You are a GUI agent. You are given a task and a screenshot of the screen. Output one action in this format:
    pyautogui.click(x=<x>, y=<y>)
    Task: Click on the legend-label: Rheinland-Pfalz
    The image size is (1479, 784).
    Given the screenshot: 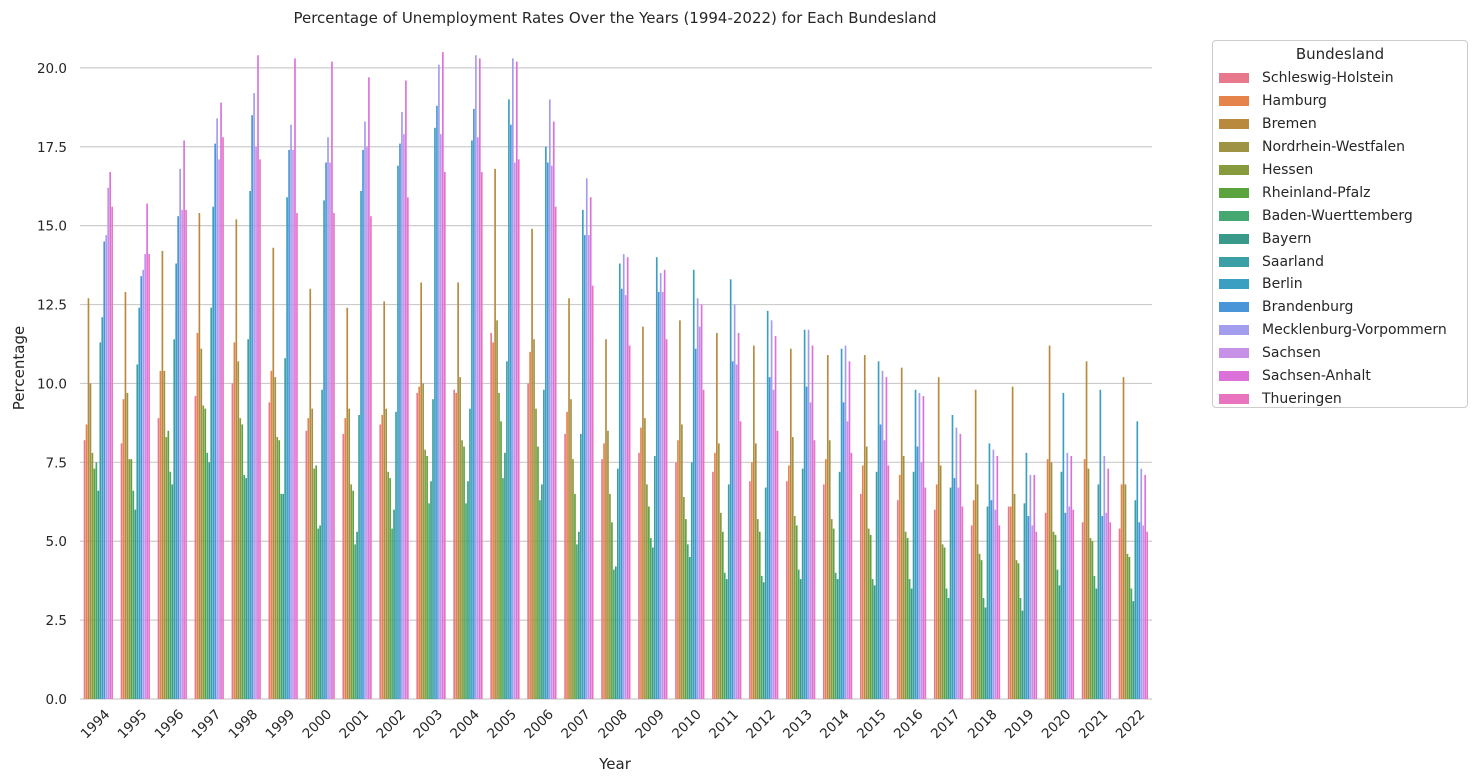 What is the action you would take?
    pyautogui.click(x=1316, y=192)
    